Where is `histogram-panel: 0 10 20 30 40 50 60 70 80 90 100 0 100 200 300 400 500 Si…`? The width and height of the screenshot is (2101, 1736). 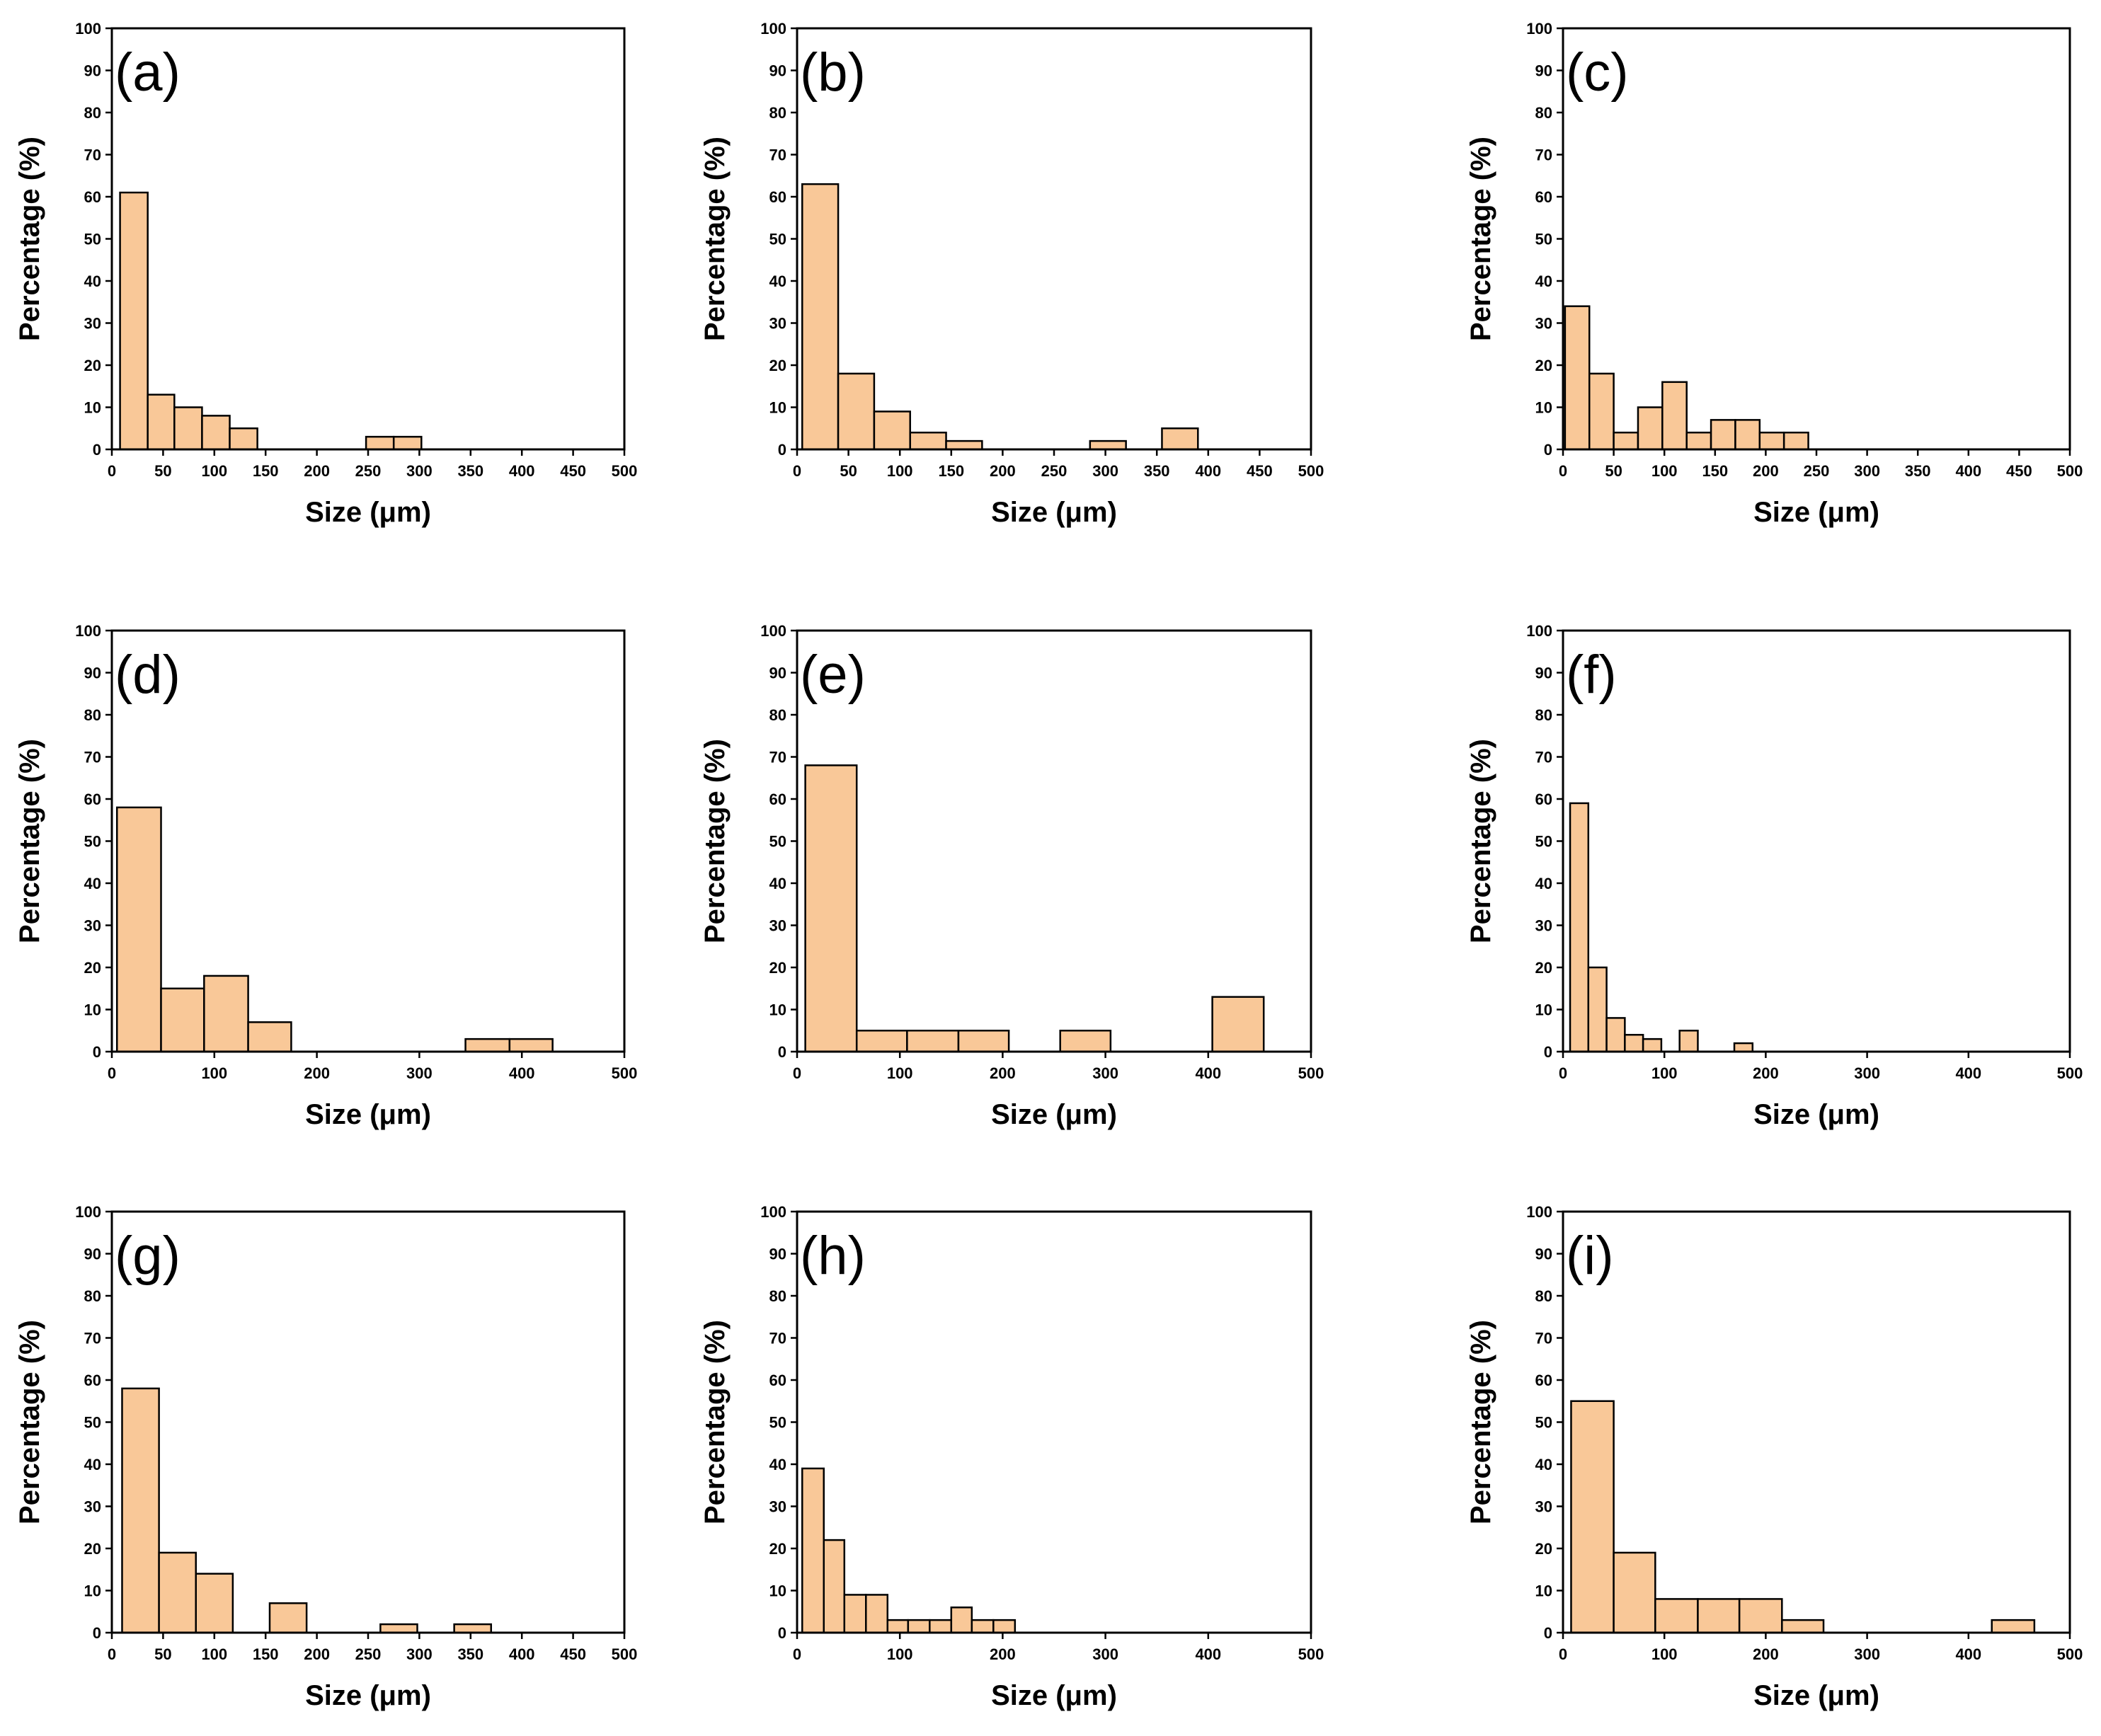
histogram-panel: 0 10 20 30 40 50 60 70 80 90 100 0 100 200 300 400 500 Si… is located at coordinates (1774, 1457).